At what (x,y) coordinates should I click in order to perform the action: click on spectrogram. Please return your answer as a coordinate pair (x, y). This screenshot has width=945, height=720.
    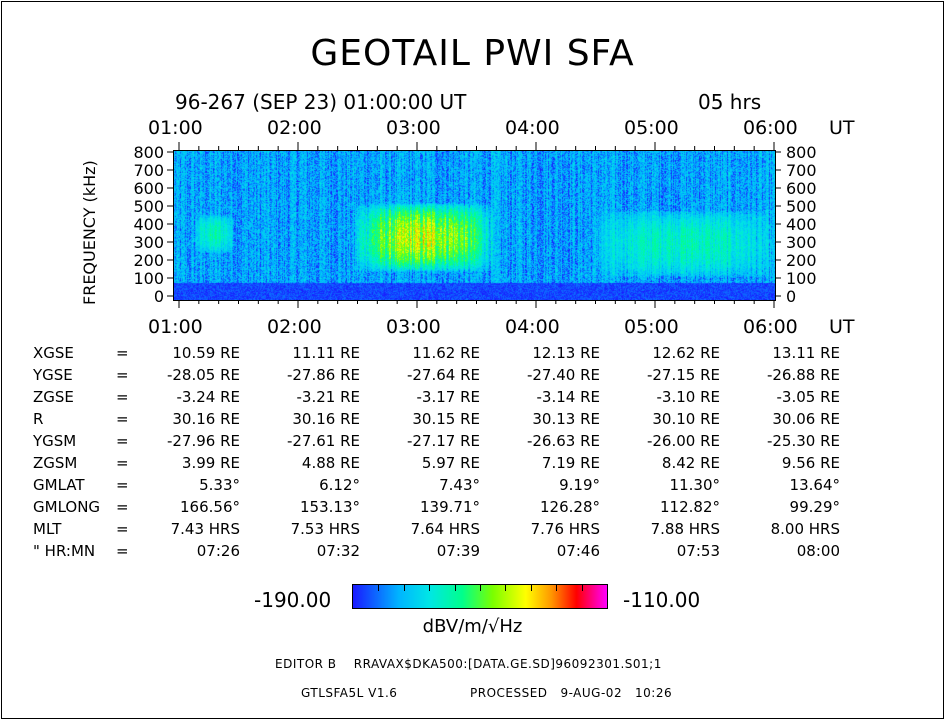
    Looking at the image, I should click on (474, 225).